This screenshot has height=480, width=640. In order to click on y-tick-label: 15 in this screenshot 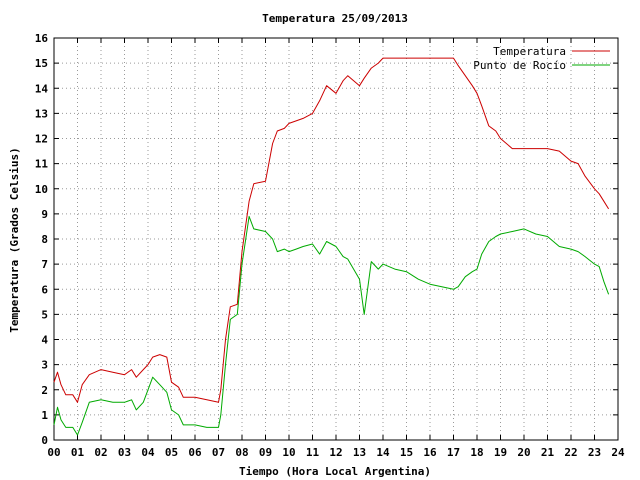, I will do `click(41, 63)`.